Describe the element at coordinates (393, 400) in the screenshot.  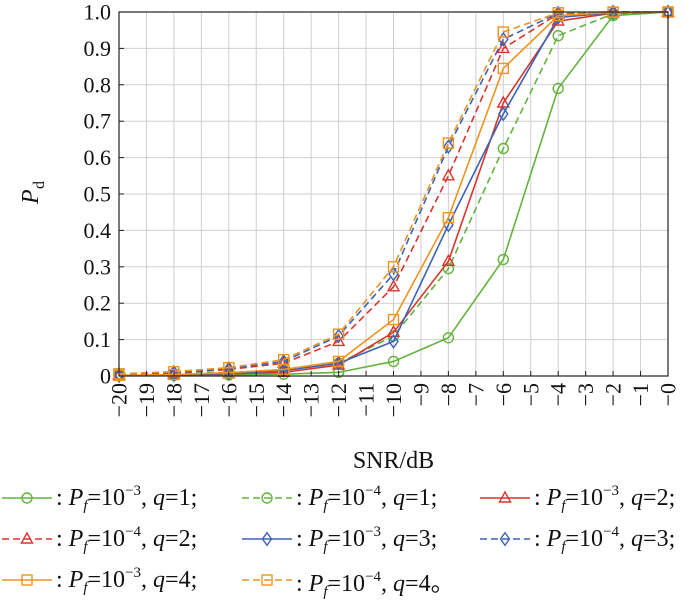
I see `x-tick-label: −10` at that location.